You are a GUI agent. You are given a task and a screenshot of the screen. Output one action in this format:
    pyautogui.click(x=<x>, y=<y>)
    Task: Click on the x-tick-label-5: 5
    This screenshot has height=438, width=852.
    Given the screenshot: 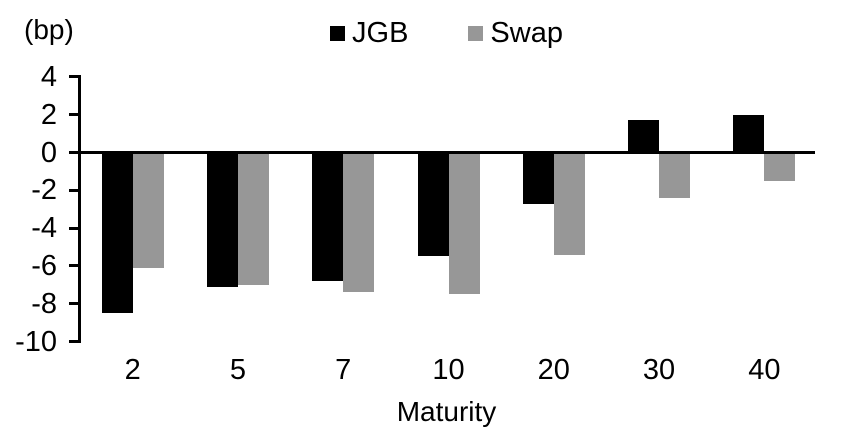 What is the action you would take?
    pyautogui.click(x=237, y=370)
    